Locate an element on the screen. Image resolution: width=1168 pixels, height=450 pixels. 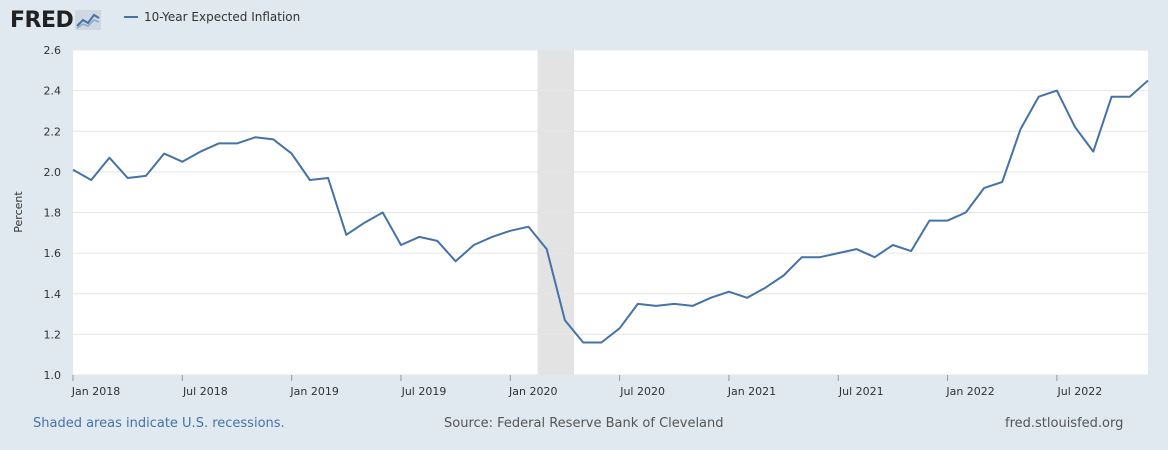
x-tick-label: Jan 2018 is located at coordinates (95, 391).